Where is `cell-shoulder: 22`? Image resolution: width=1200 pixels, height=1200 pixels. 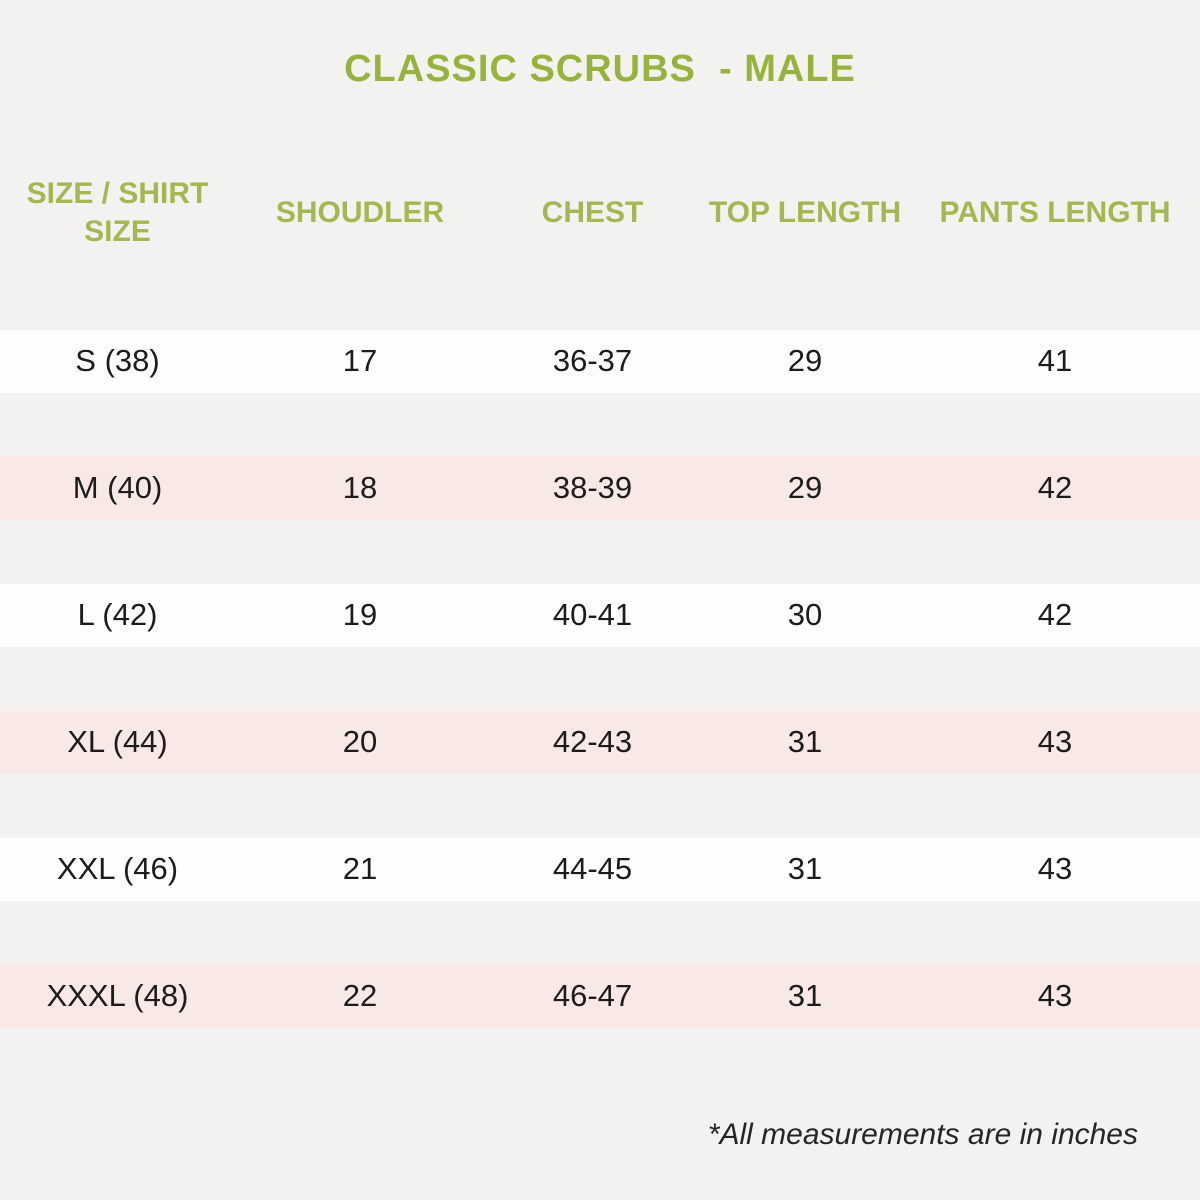
cell-shoulder: 22 is located at coordinates (360, 996).